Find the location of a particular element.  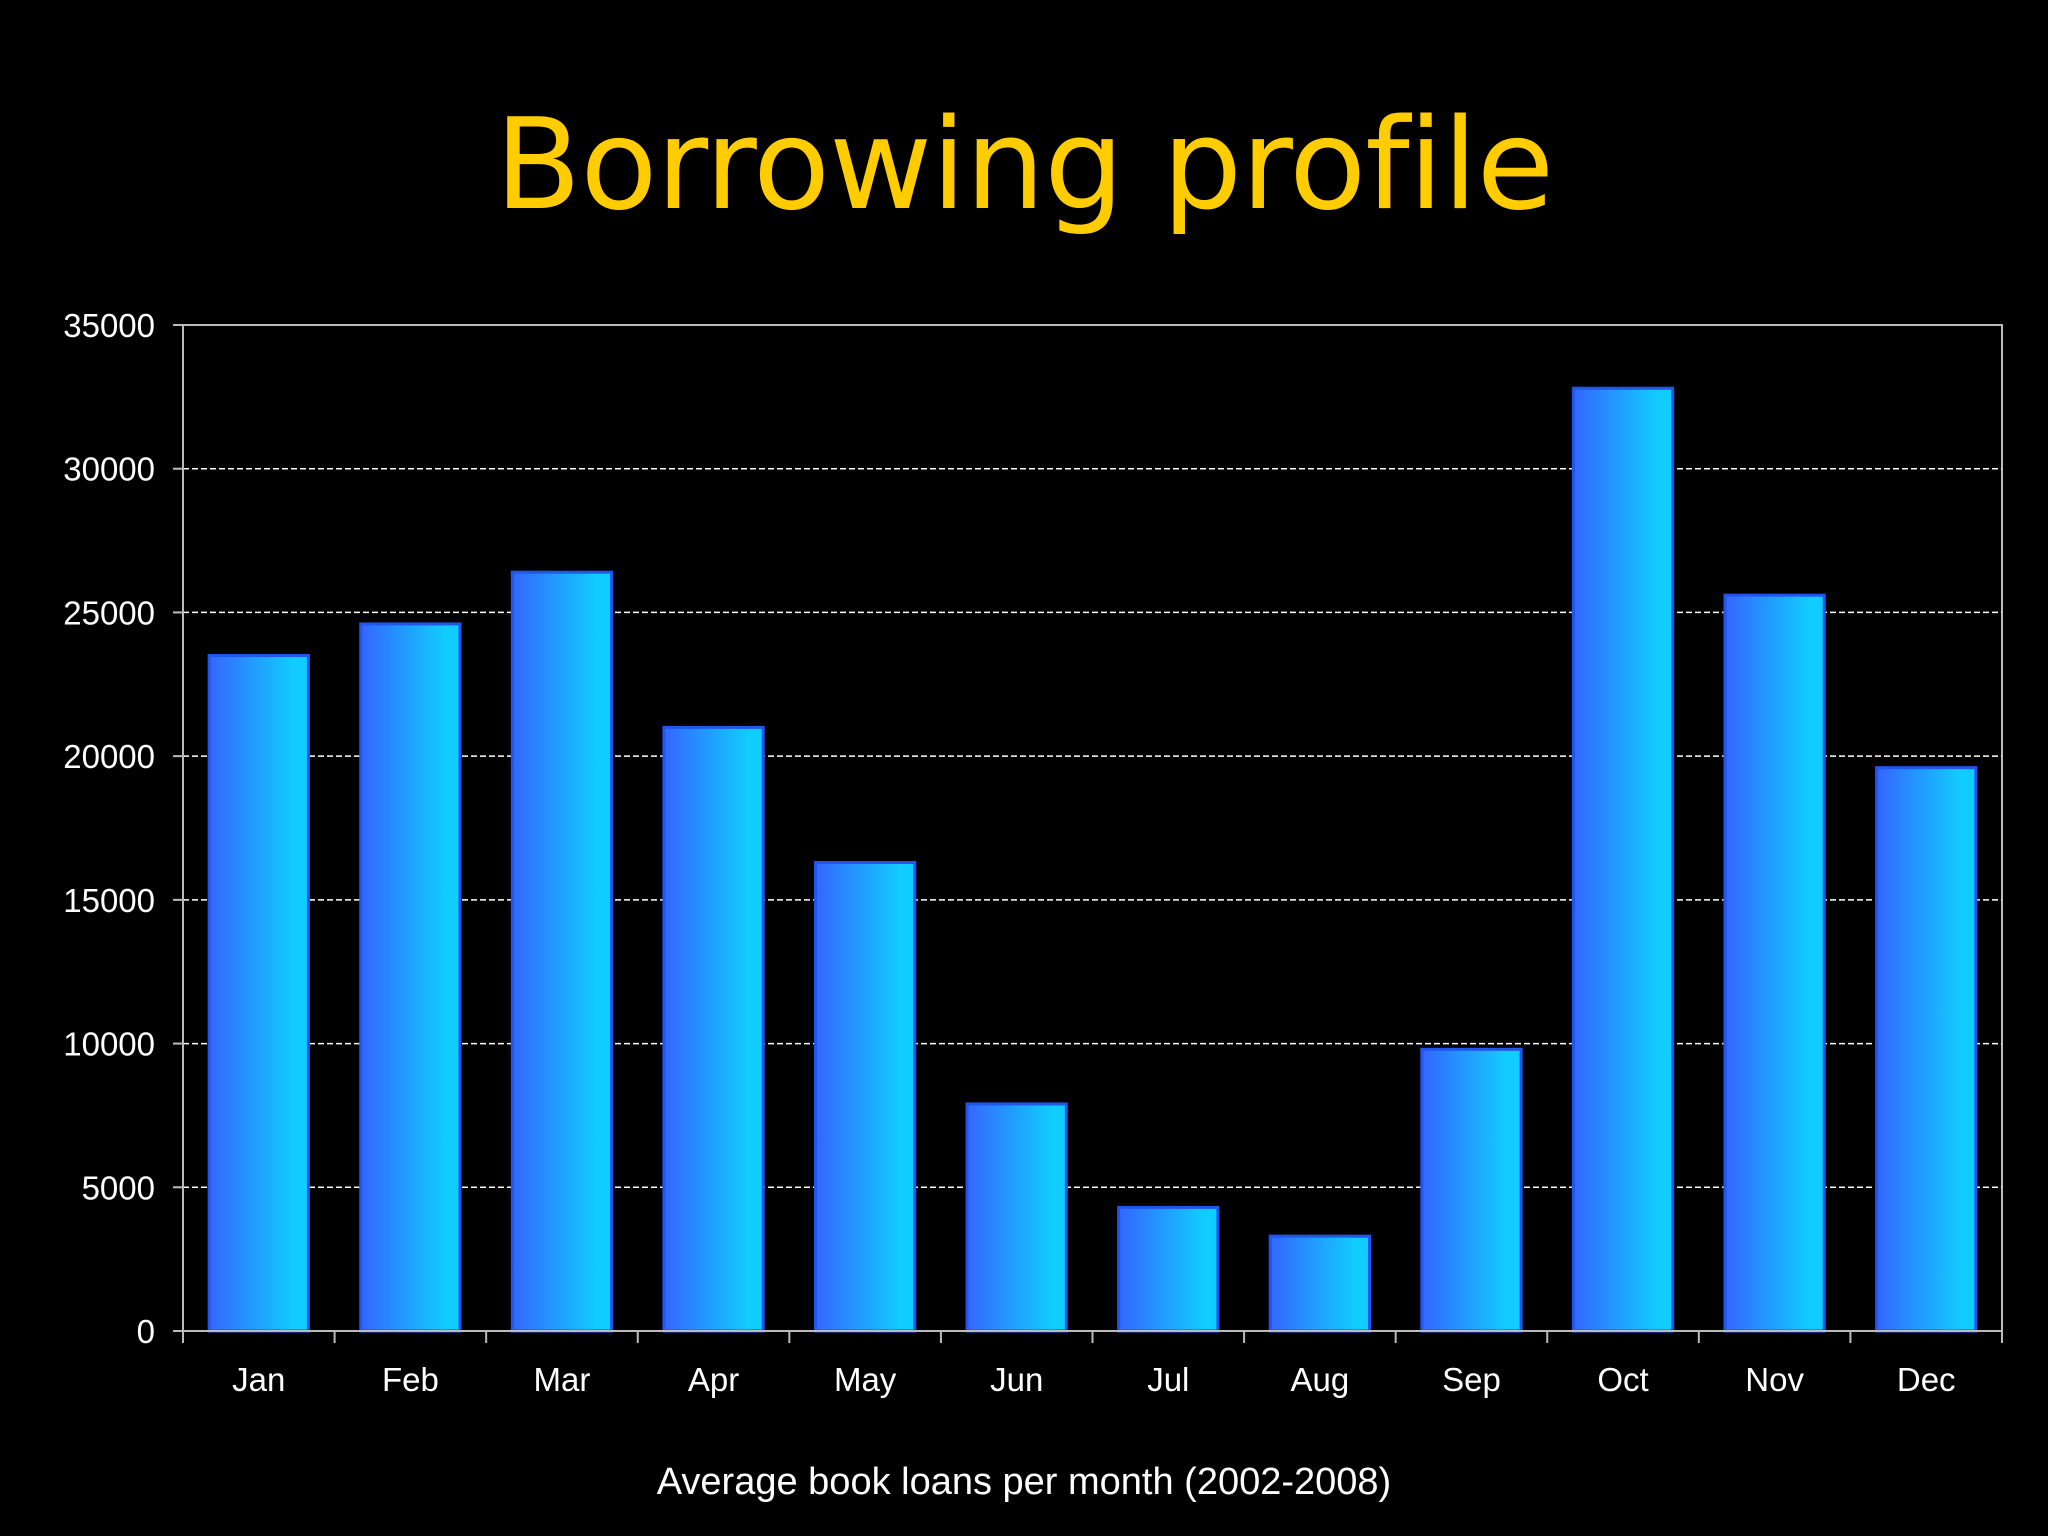

bar-aug is located at coordinates (1320, 1283).